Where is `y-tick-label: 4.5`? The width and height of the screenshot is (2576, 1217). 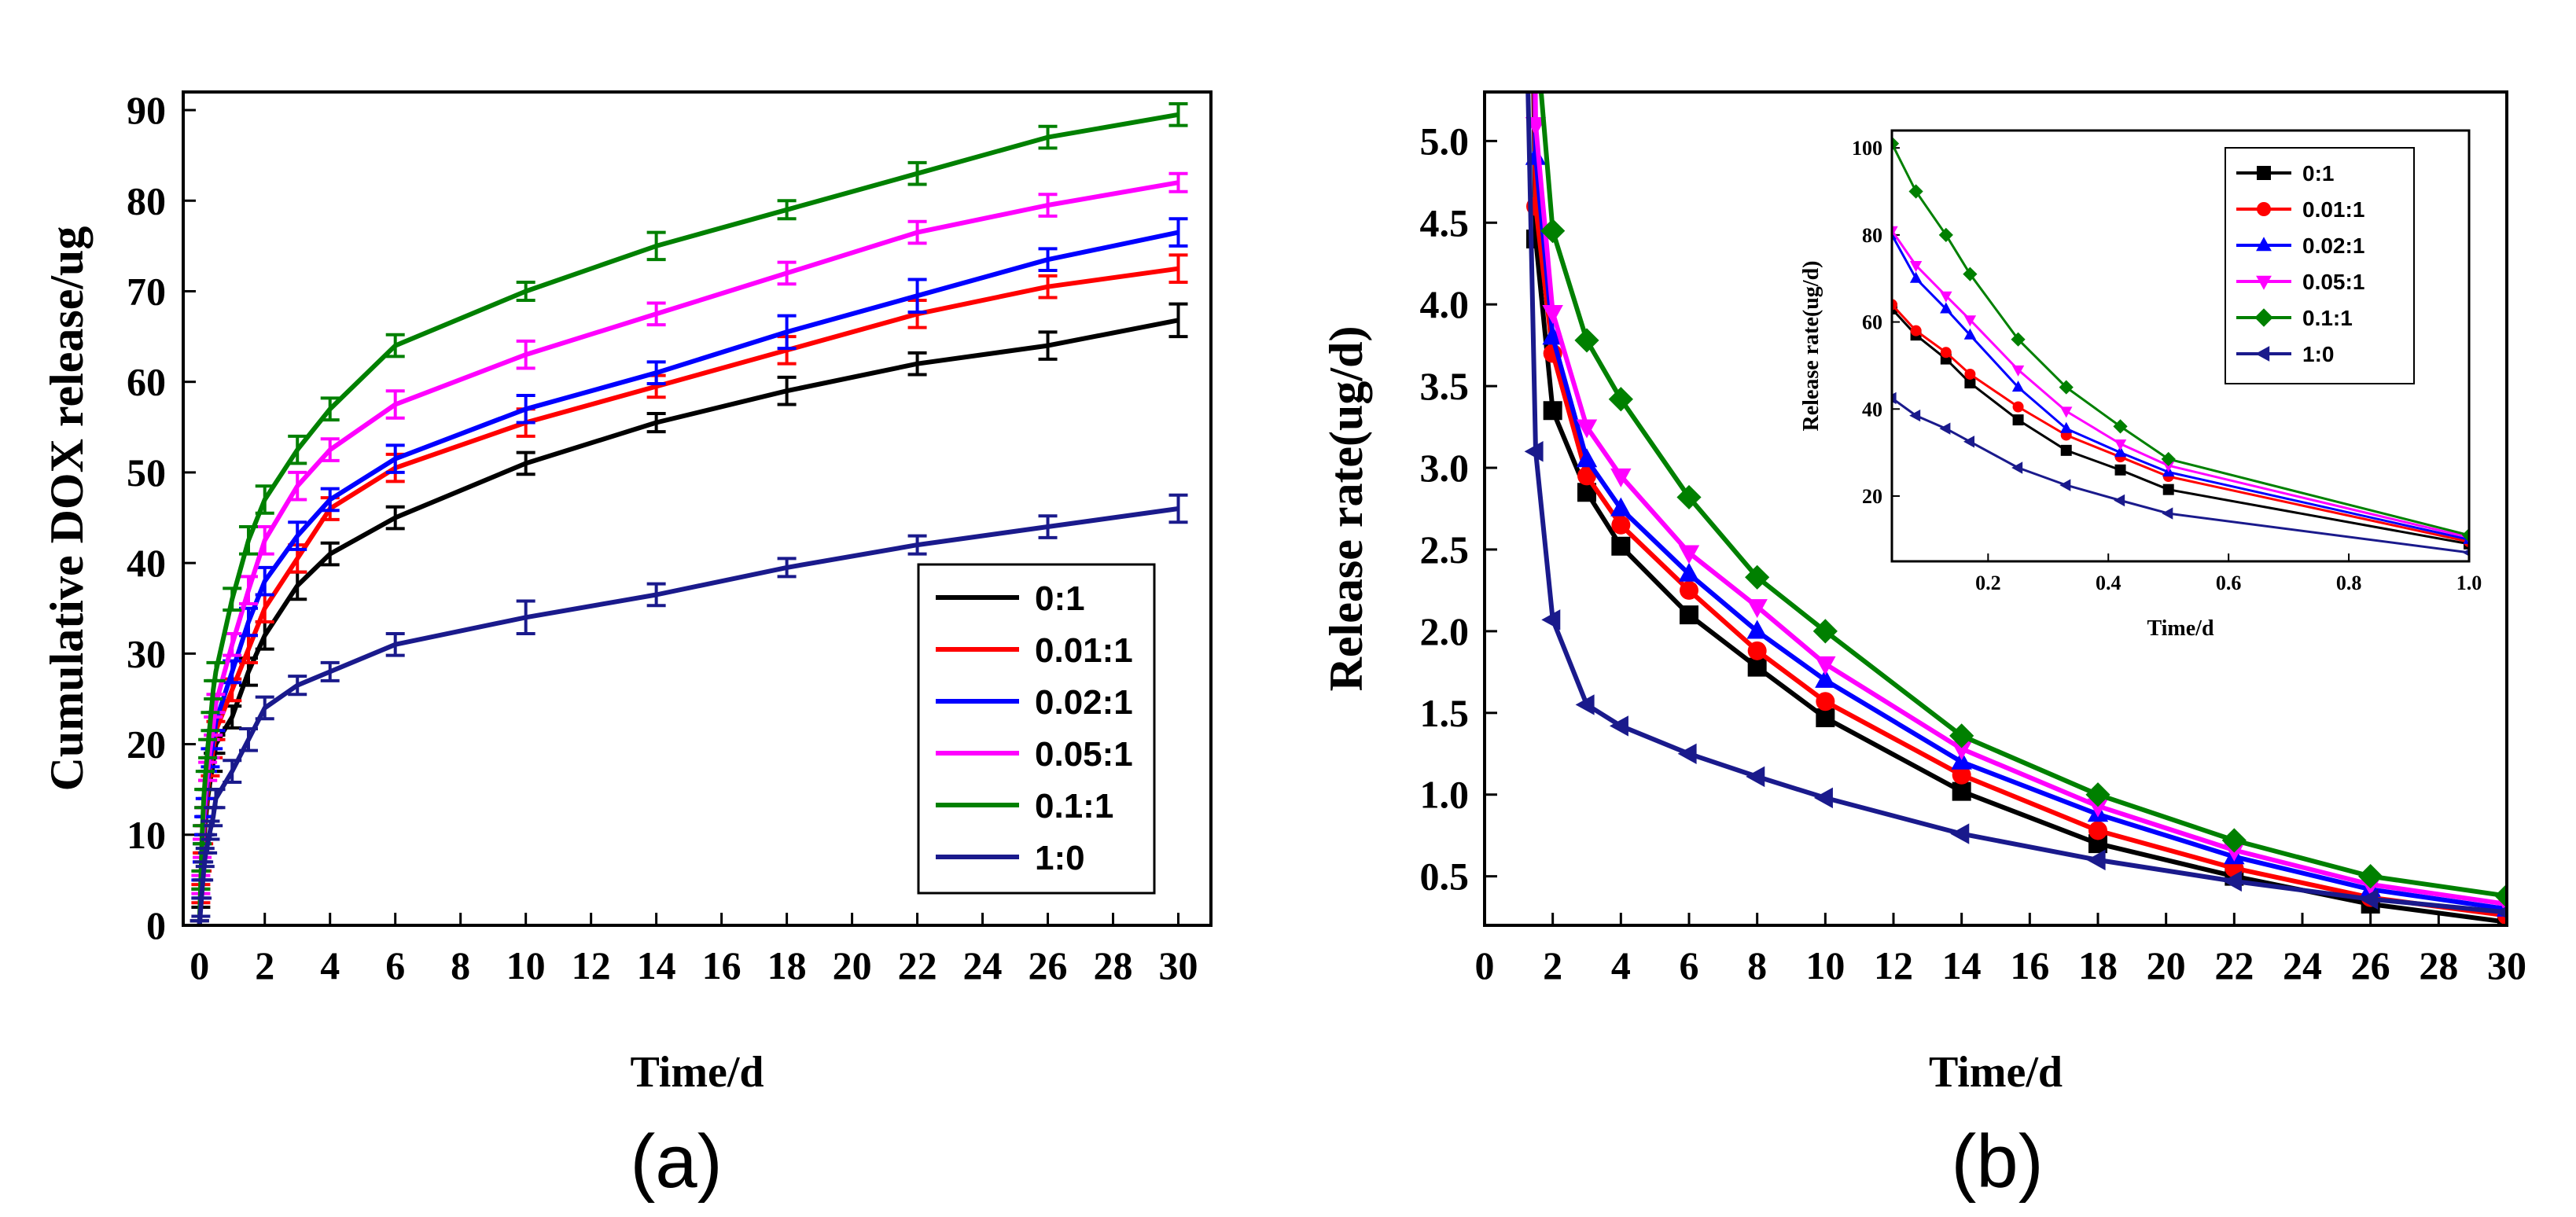 y-tick-label: 4.5 is located at coordinates (1445, 222).